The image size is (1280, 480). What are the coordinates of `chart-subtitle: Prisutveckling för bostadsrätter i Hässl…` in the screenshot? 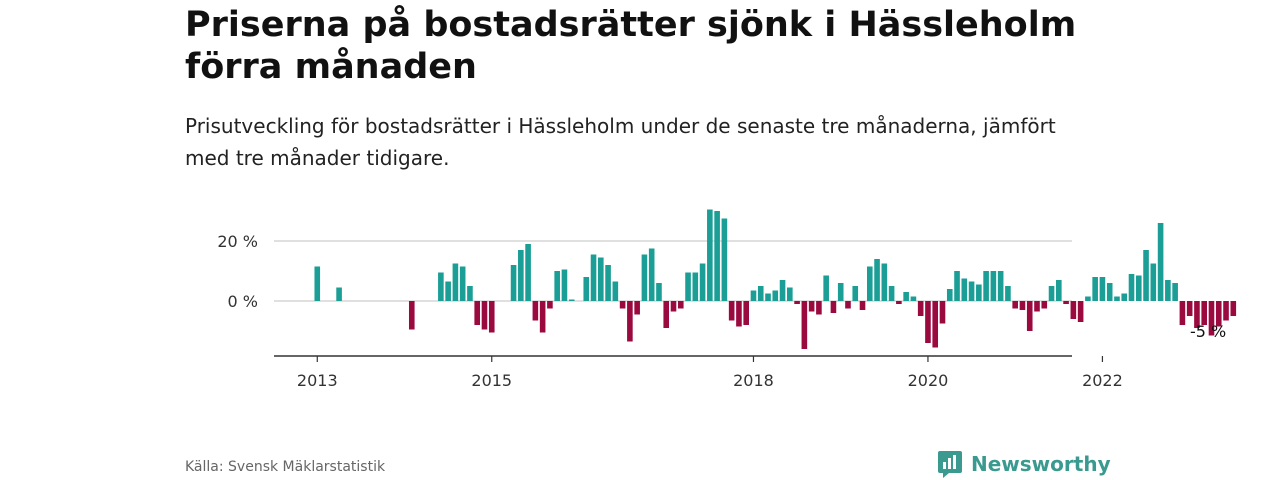 It's located at (620, 142).